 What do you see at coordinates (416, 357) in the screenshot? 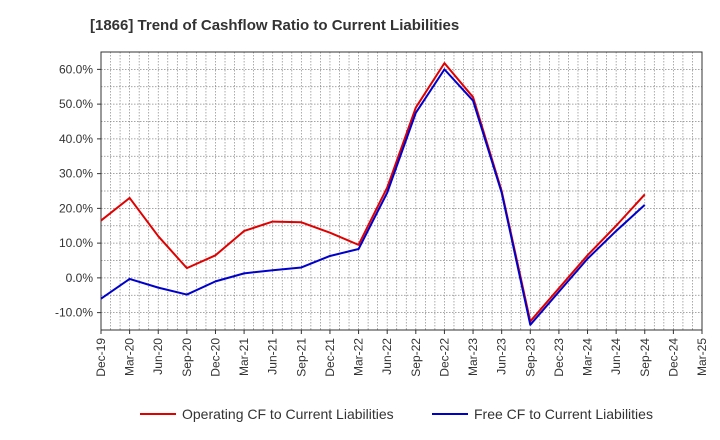
I see `x-tick-label: Sep-22` at bounding box center [416, 357].